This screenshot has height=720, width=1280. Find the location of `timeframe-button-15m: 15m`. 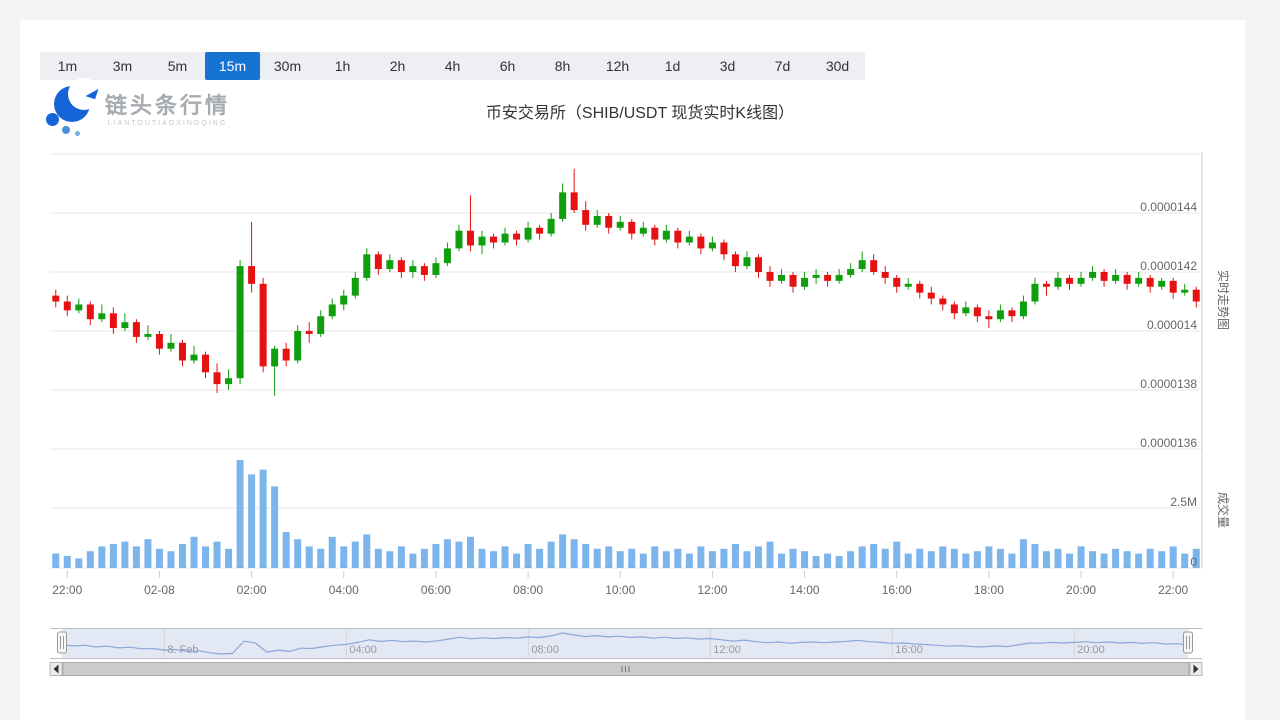

timeframe-button-15m: 15m is located at coordinates (232, 66).